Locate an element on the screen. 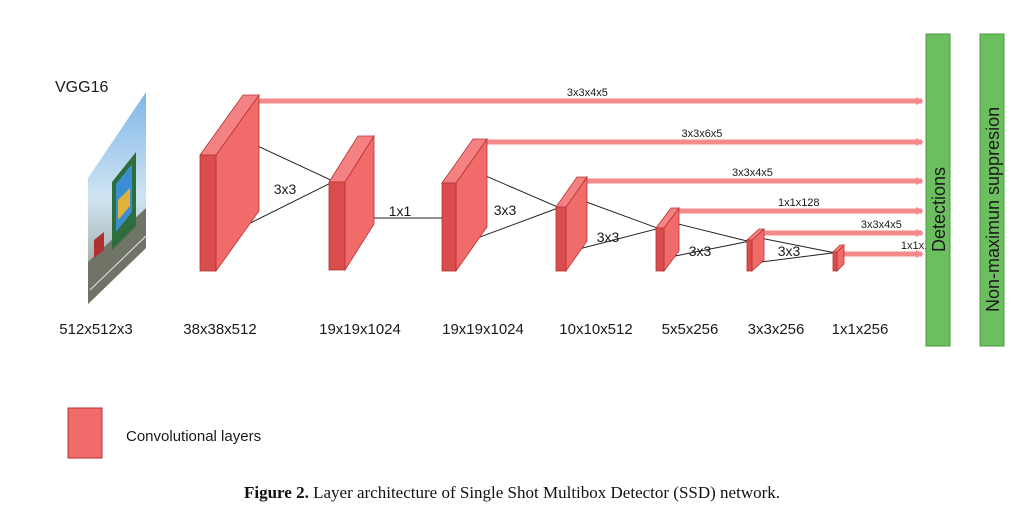  detection-arrow-4: 1x1x128 is located at coordinates (800, 206).